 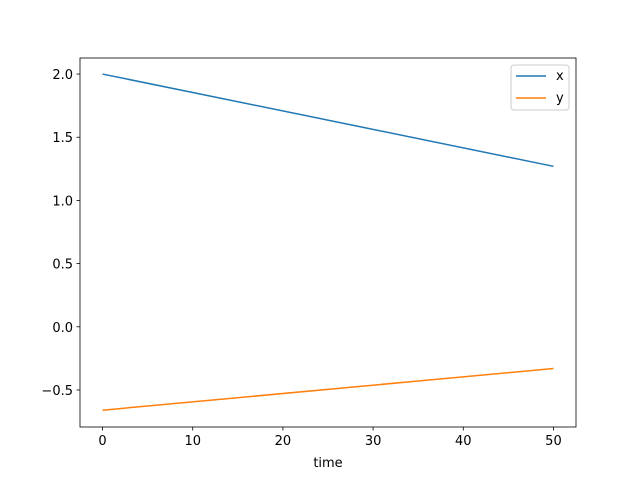 What do you see at coordinates (62, 201) in the screenshot?
I see `y-tick-label: 1.0` at bounding box center [62, 201].